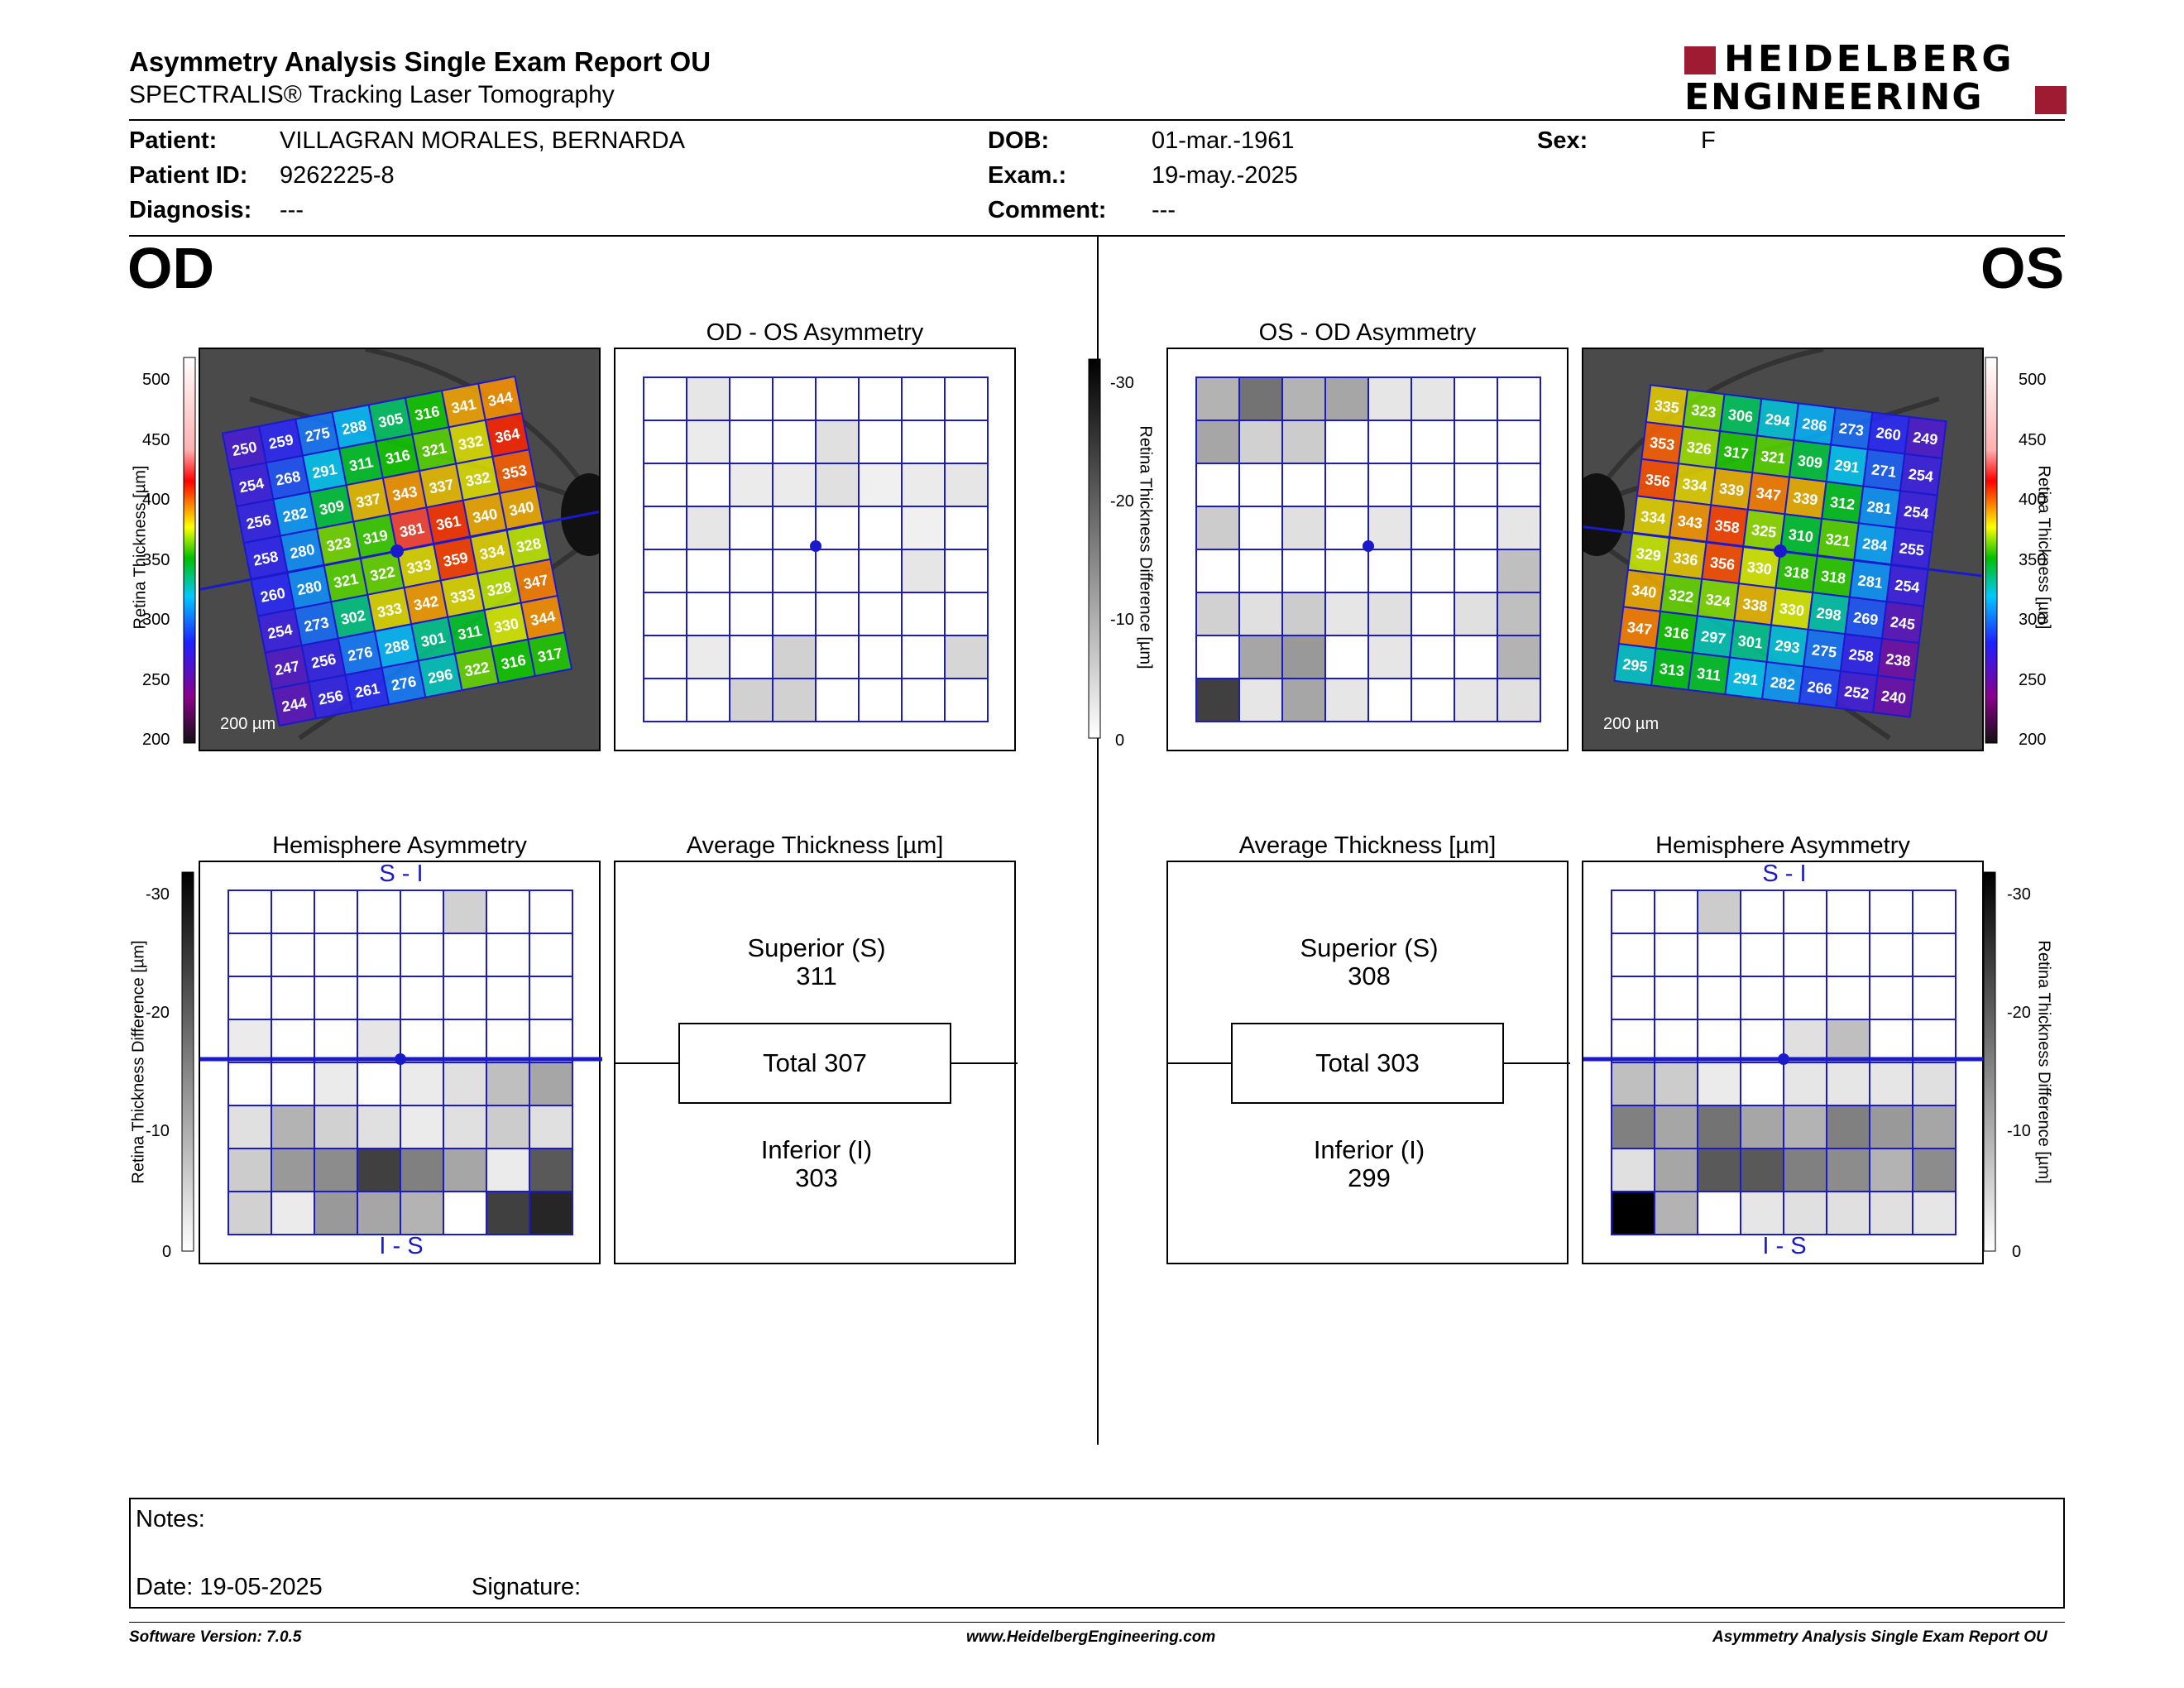 The width and height of the screenshot is (2184, 1688). I want to click on od-thickness-cell, so click(550, 654).